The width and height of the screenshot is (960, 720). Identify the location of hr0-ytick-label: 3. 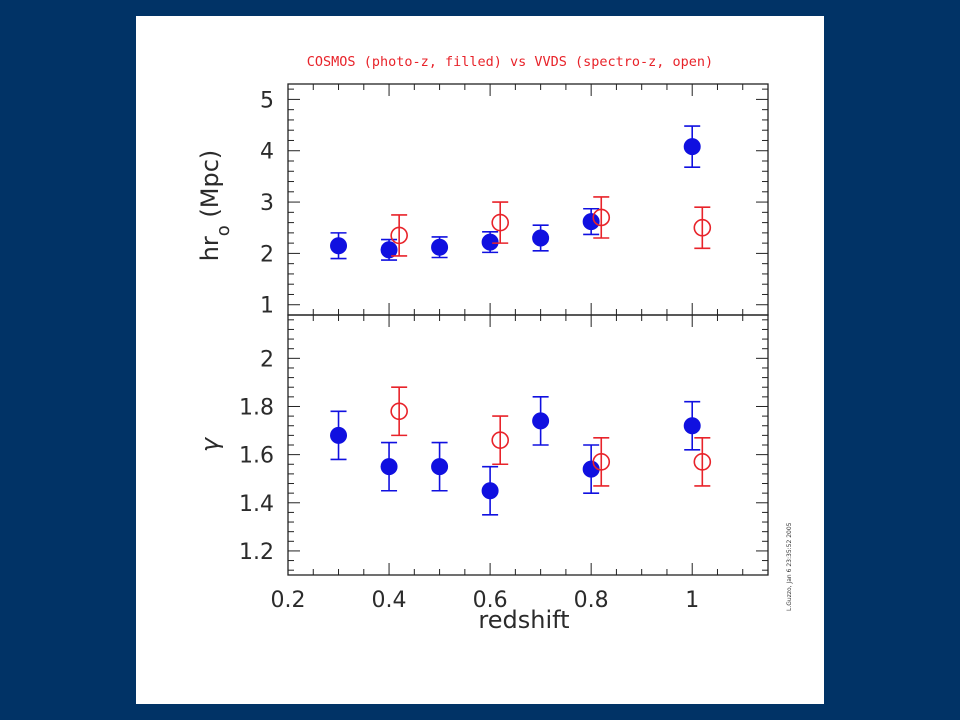
(267, 203).